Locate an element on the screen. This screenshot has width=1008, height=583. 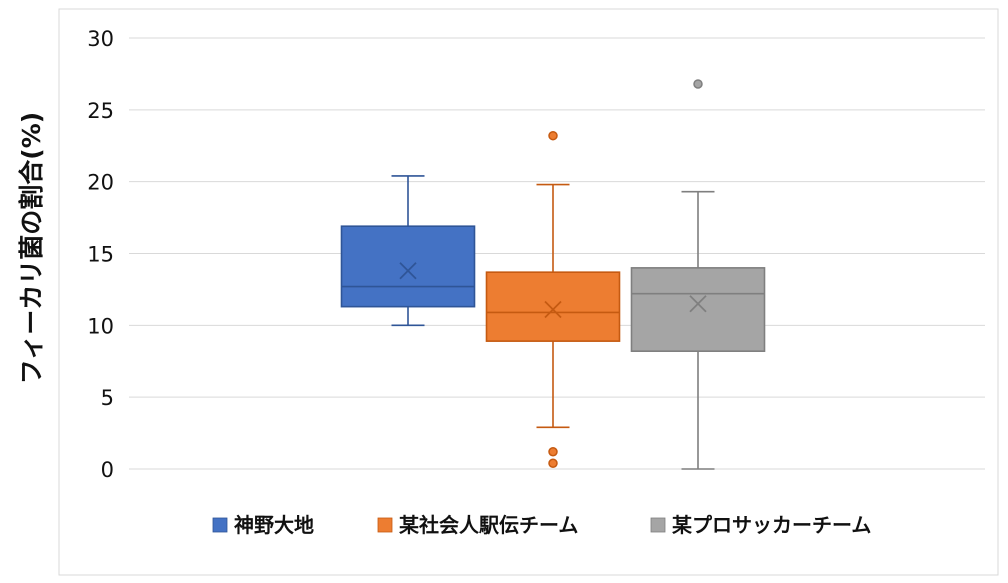
y-axis-ticks: 0 5 10 15 20 25 30 is located at coordinates (100, 254).